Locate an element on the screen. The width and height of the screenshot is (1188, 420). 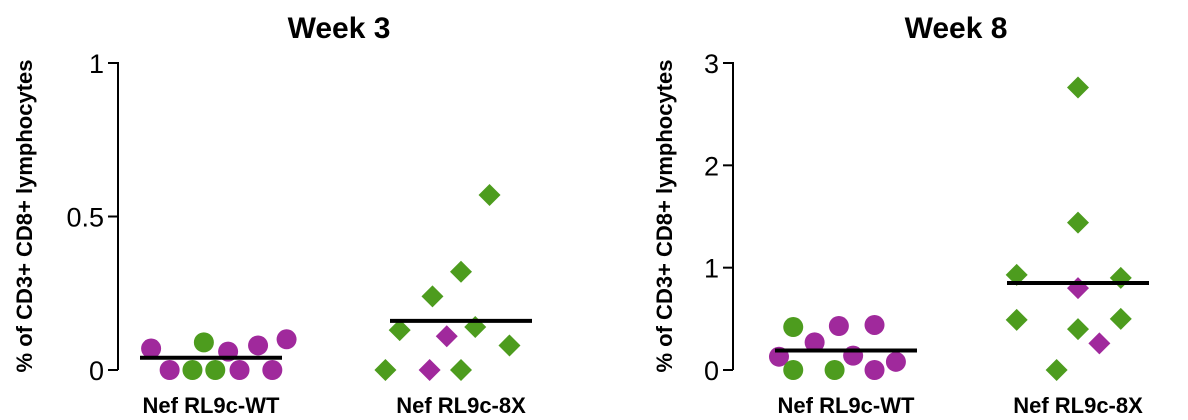
y-tick-label: 3 is located at coordinates (711, 64).